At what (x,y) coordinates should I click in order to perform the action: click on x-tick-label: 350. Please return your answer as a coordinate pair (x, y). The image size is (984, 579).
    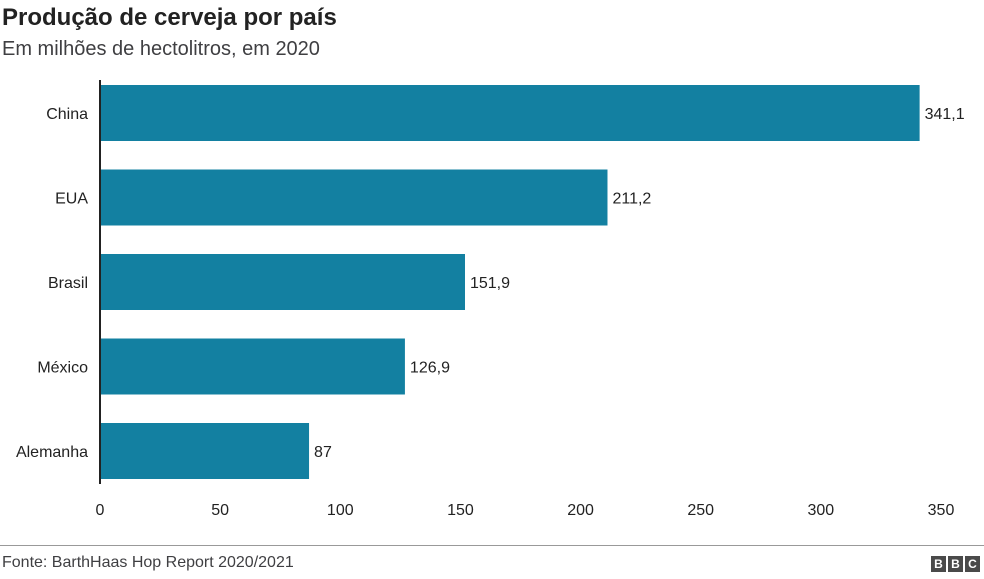
    Looking at the image, I should click on (941, 510).